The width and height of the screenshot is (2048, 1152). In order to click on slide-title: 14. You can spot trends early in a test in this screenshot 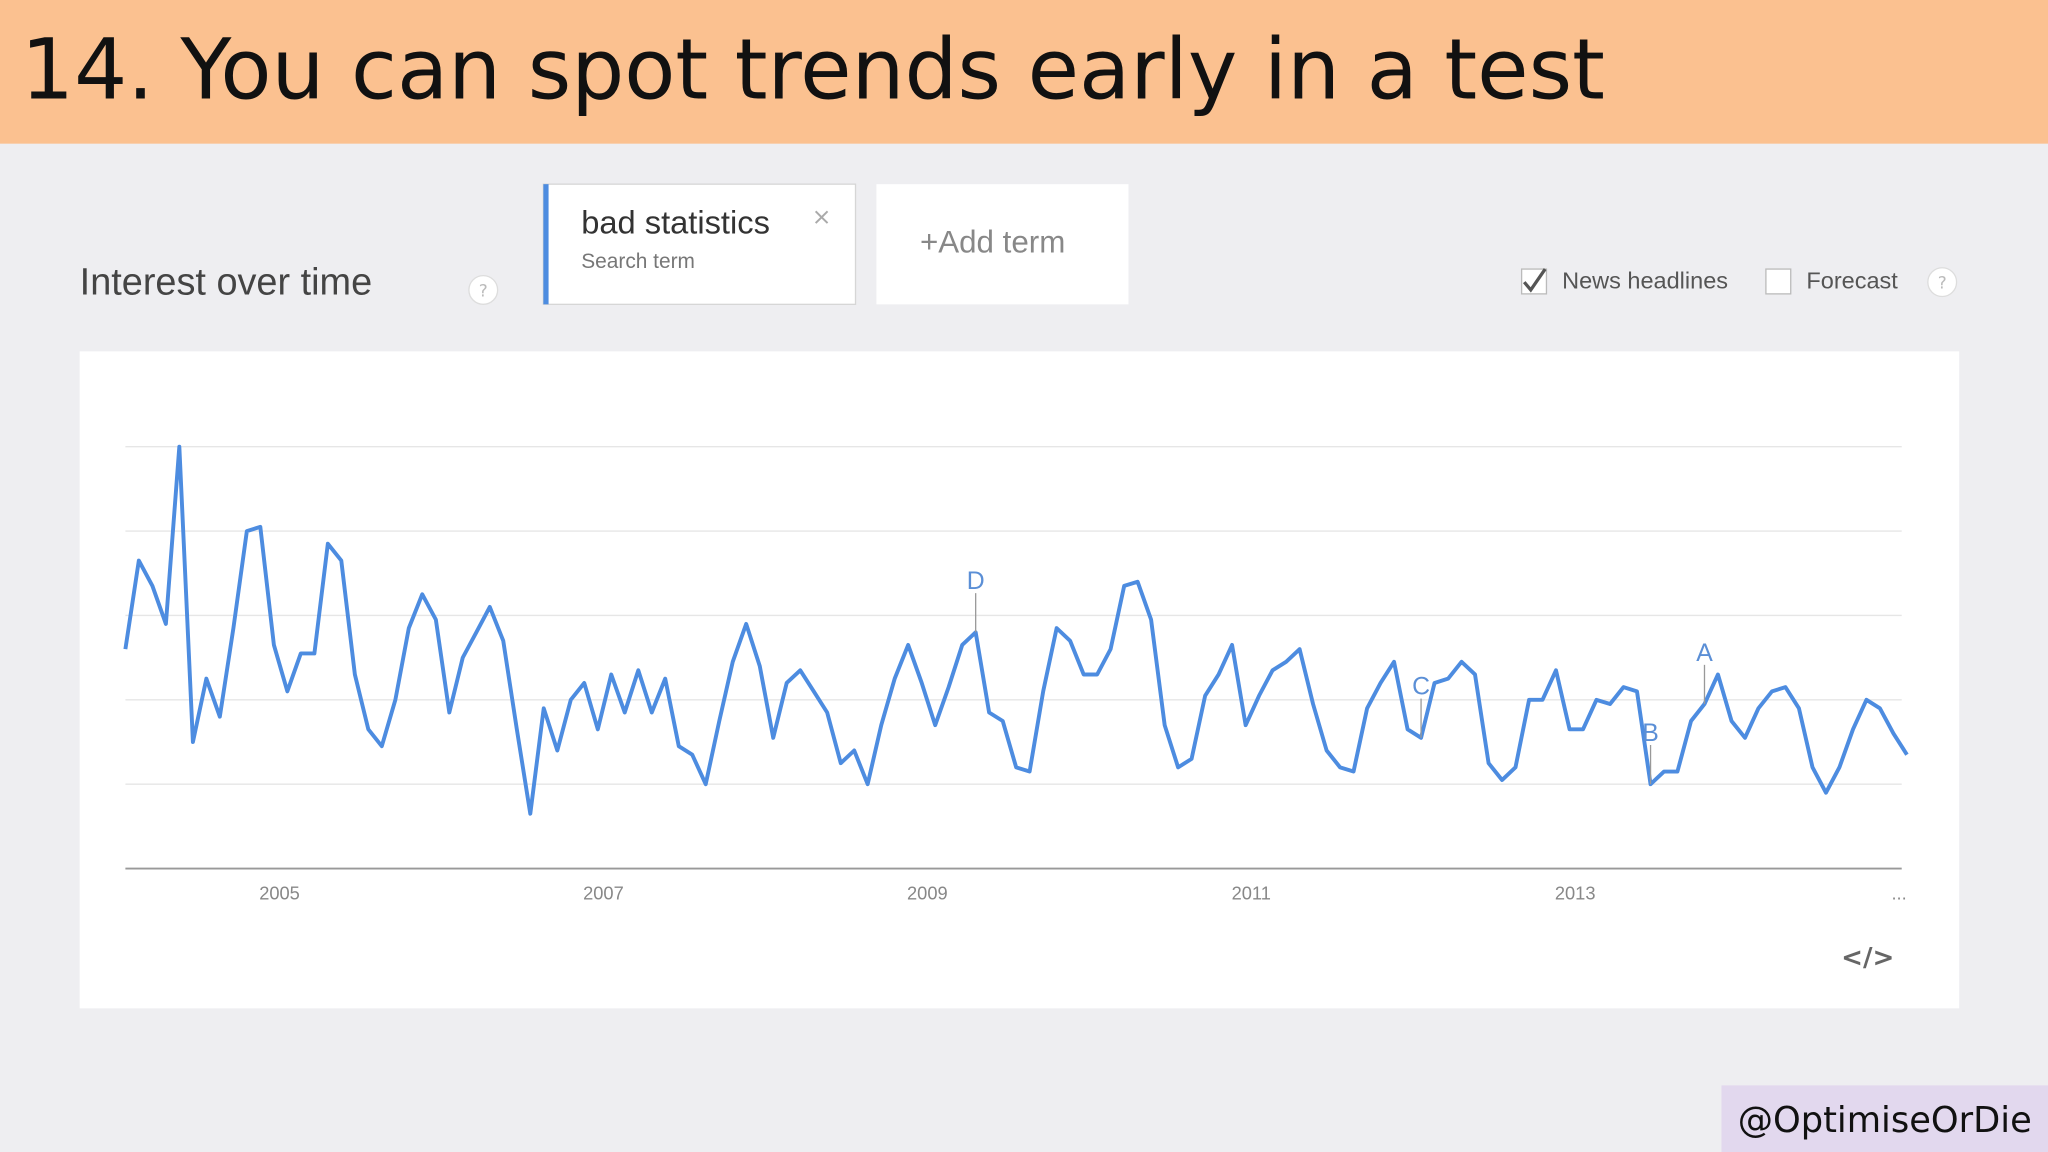, I will do `click(813, 70)`.